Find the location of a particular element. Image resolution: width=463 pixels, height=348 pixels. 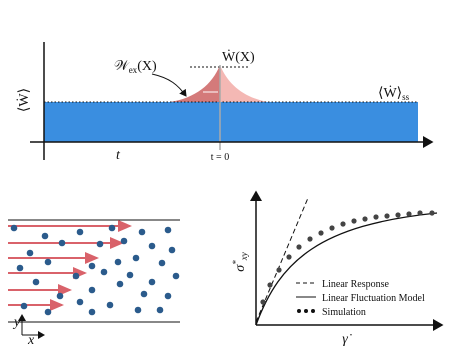

steady-label: ⟨Ẇ⟩ss is located at coordinates (394, 93).